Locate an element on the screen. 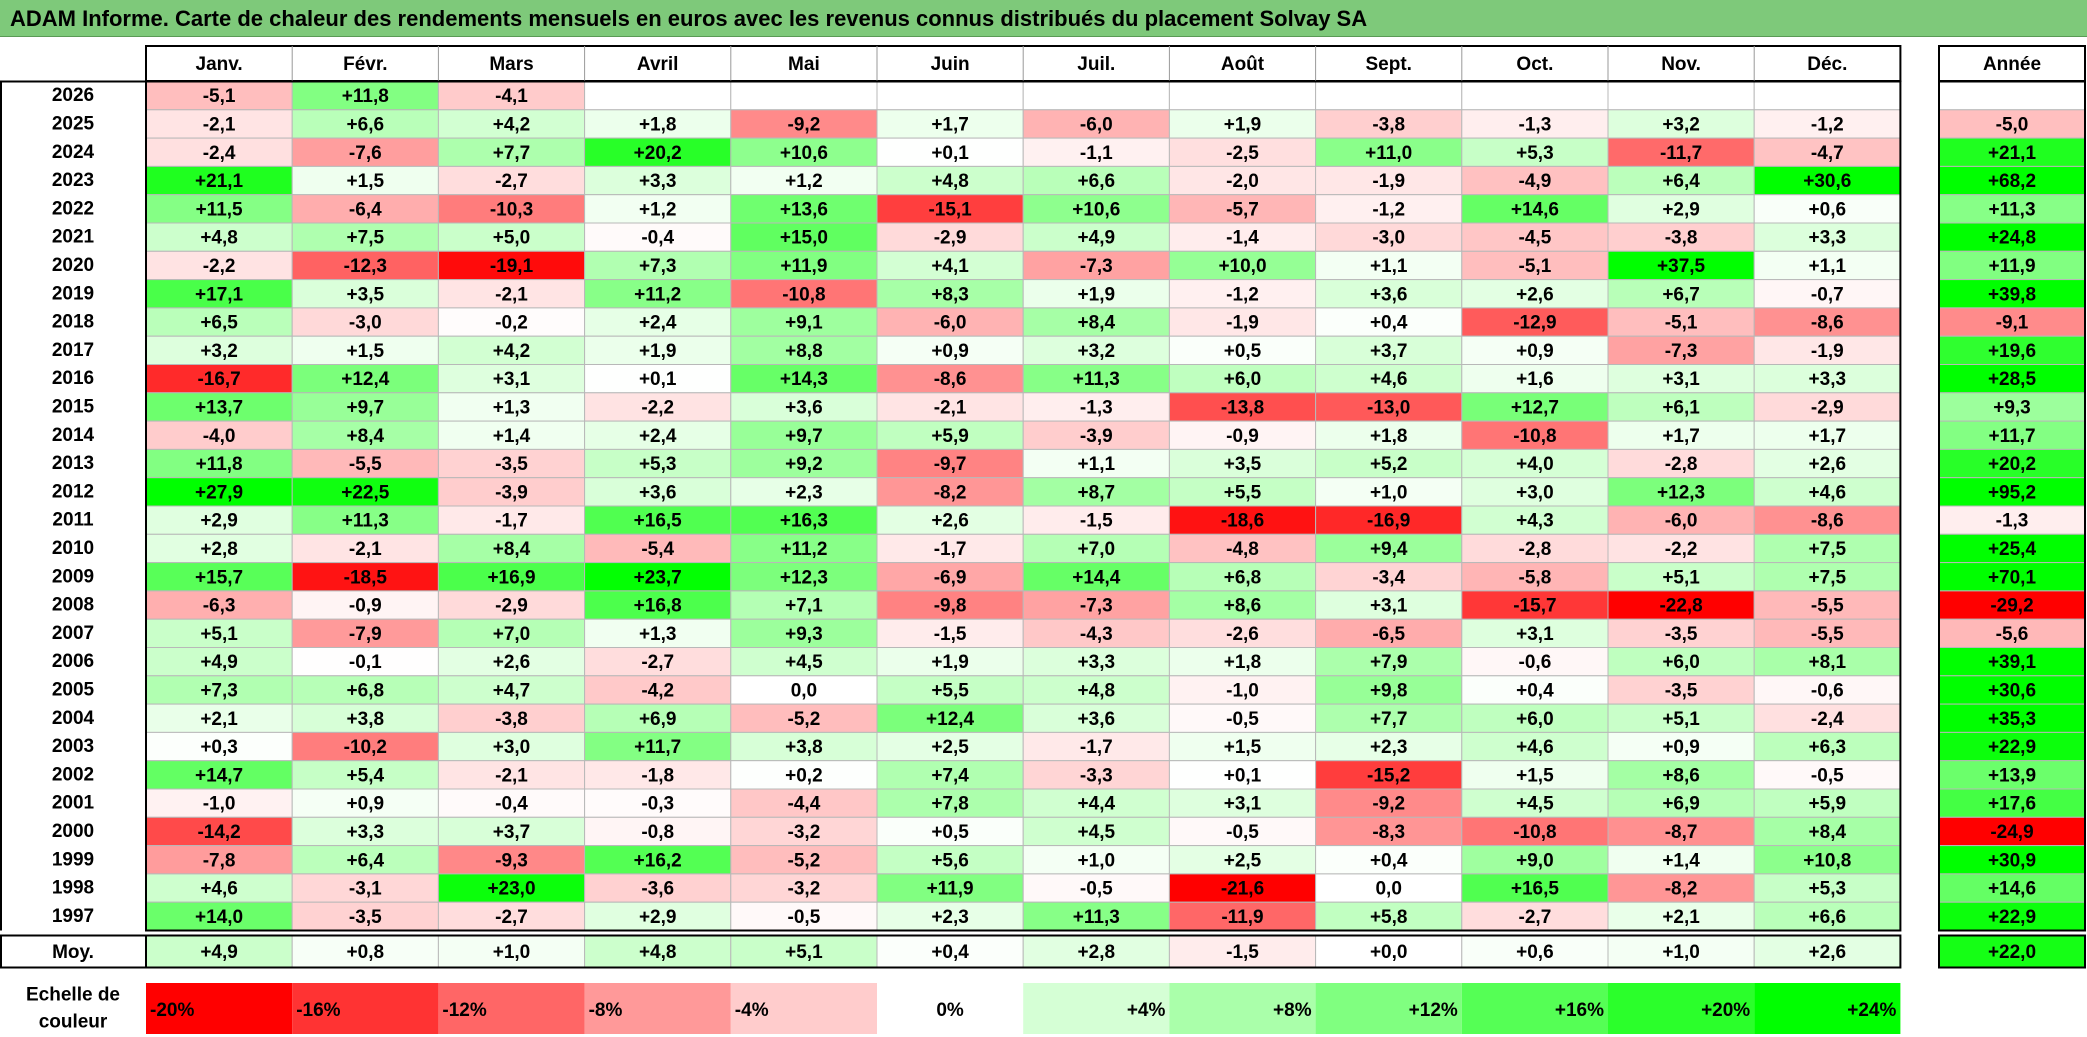 The width and height of the screenshot is (2087, 1037). cell-value: +3,7 is located at coordinates (1389, 351).